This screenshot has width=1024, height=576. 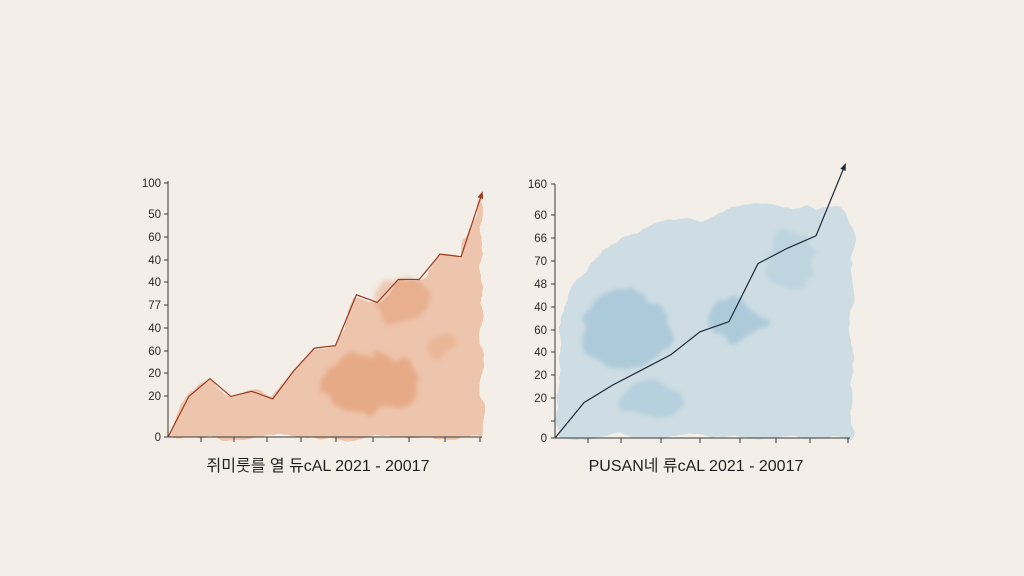 I want to click on right-y-tick-label: 0, so click(x=544, y=439).